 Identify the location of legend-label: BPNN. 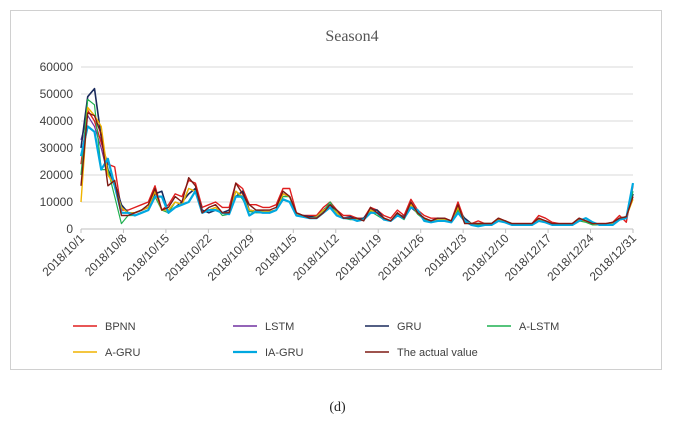
(120, 327).